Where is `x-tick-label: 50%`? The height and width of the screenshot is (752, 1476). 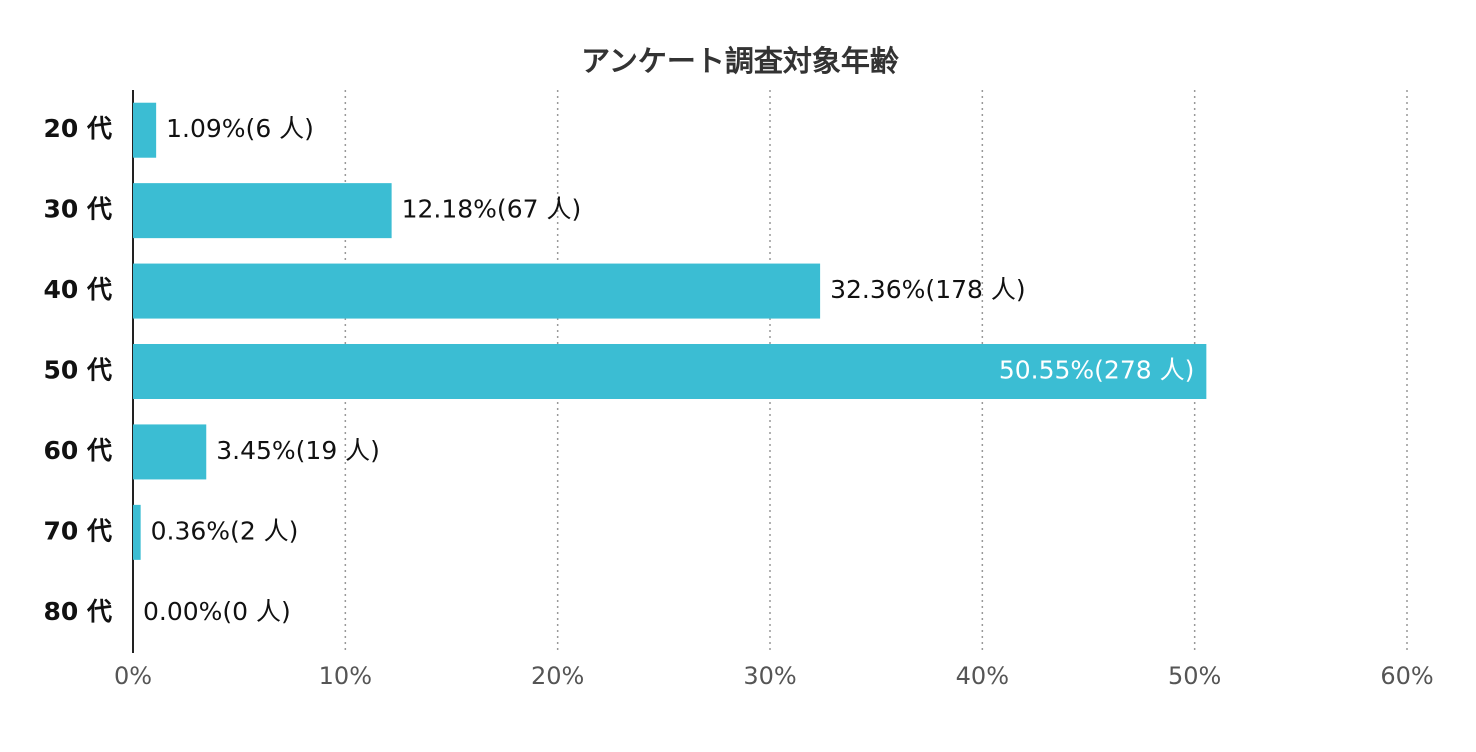 x-tick-label: 50% is located at coordinates (1194, 676).